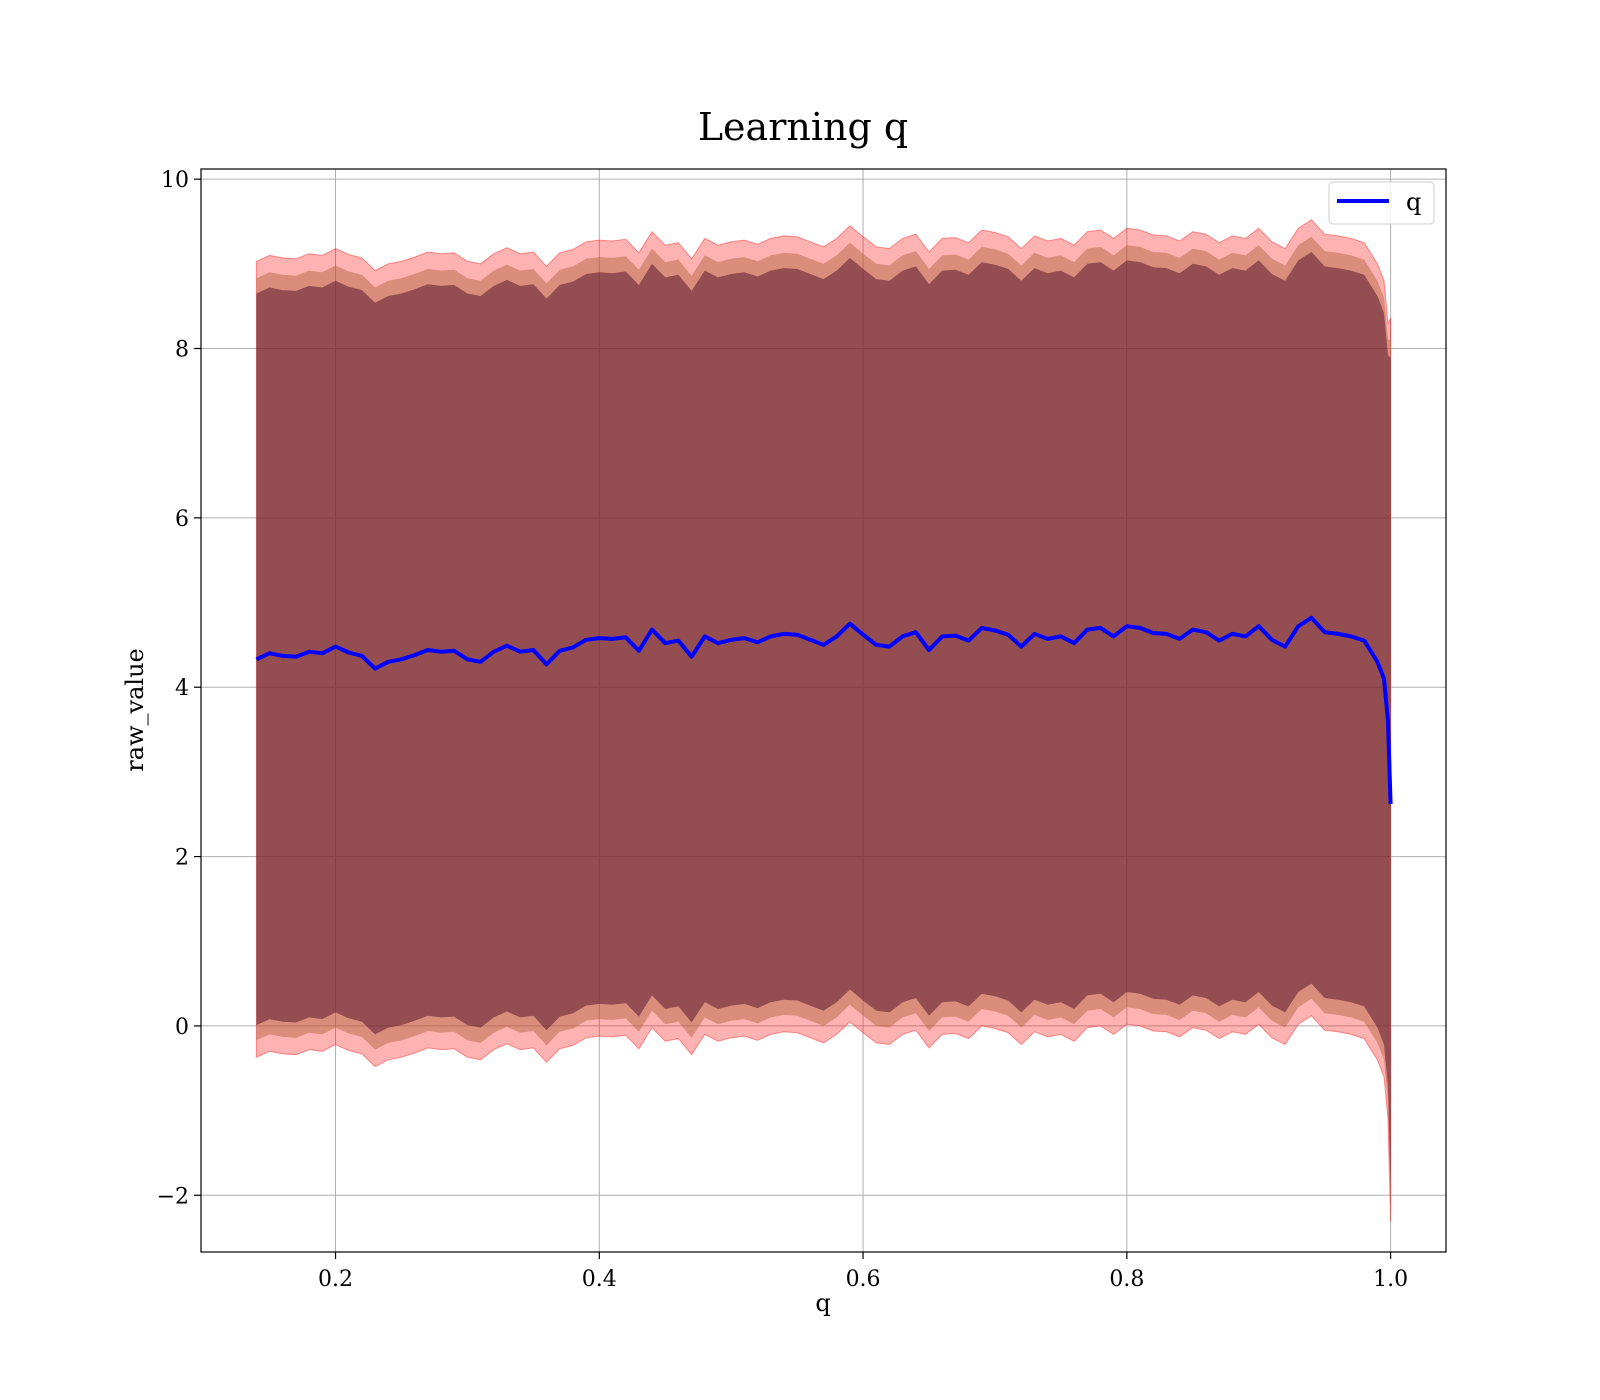 The image size is (1600, 1400). Describe the element at coordinates (863, 1279) in the screenshot. I see `x-tick-label-2: 0.6` at that location.